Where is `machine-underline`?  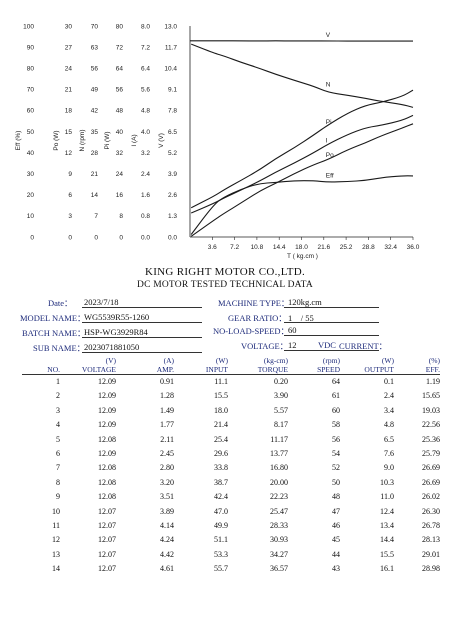
machine-underline is located at coordinates (331, 307).